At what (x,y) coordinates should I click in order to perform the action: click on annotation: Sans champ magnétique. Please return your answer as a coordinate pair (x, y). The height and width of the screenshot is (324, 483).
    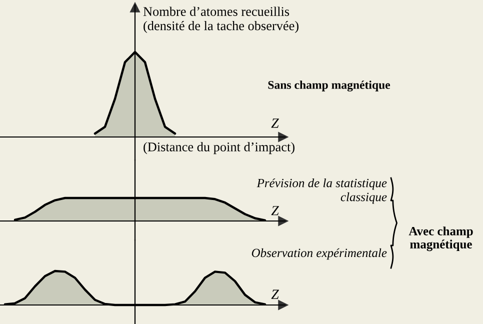
    Looking at the image, I should click on (329, 86).